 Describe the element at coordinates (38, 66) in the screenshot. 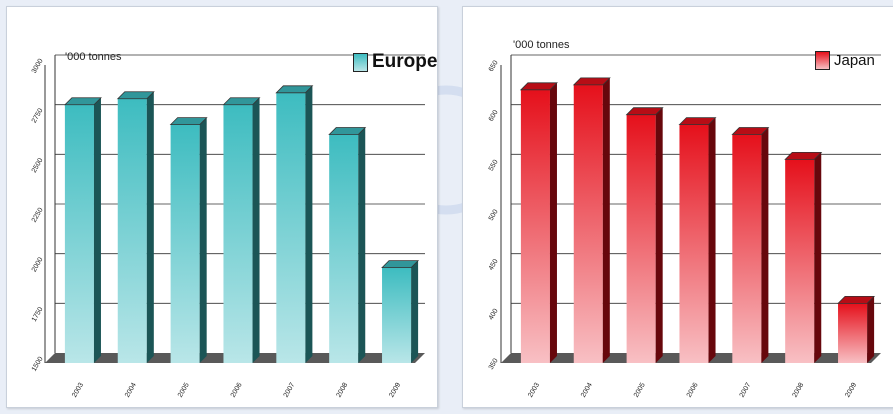

I see `y-tick-label: 3000` at that location.